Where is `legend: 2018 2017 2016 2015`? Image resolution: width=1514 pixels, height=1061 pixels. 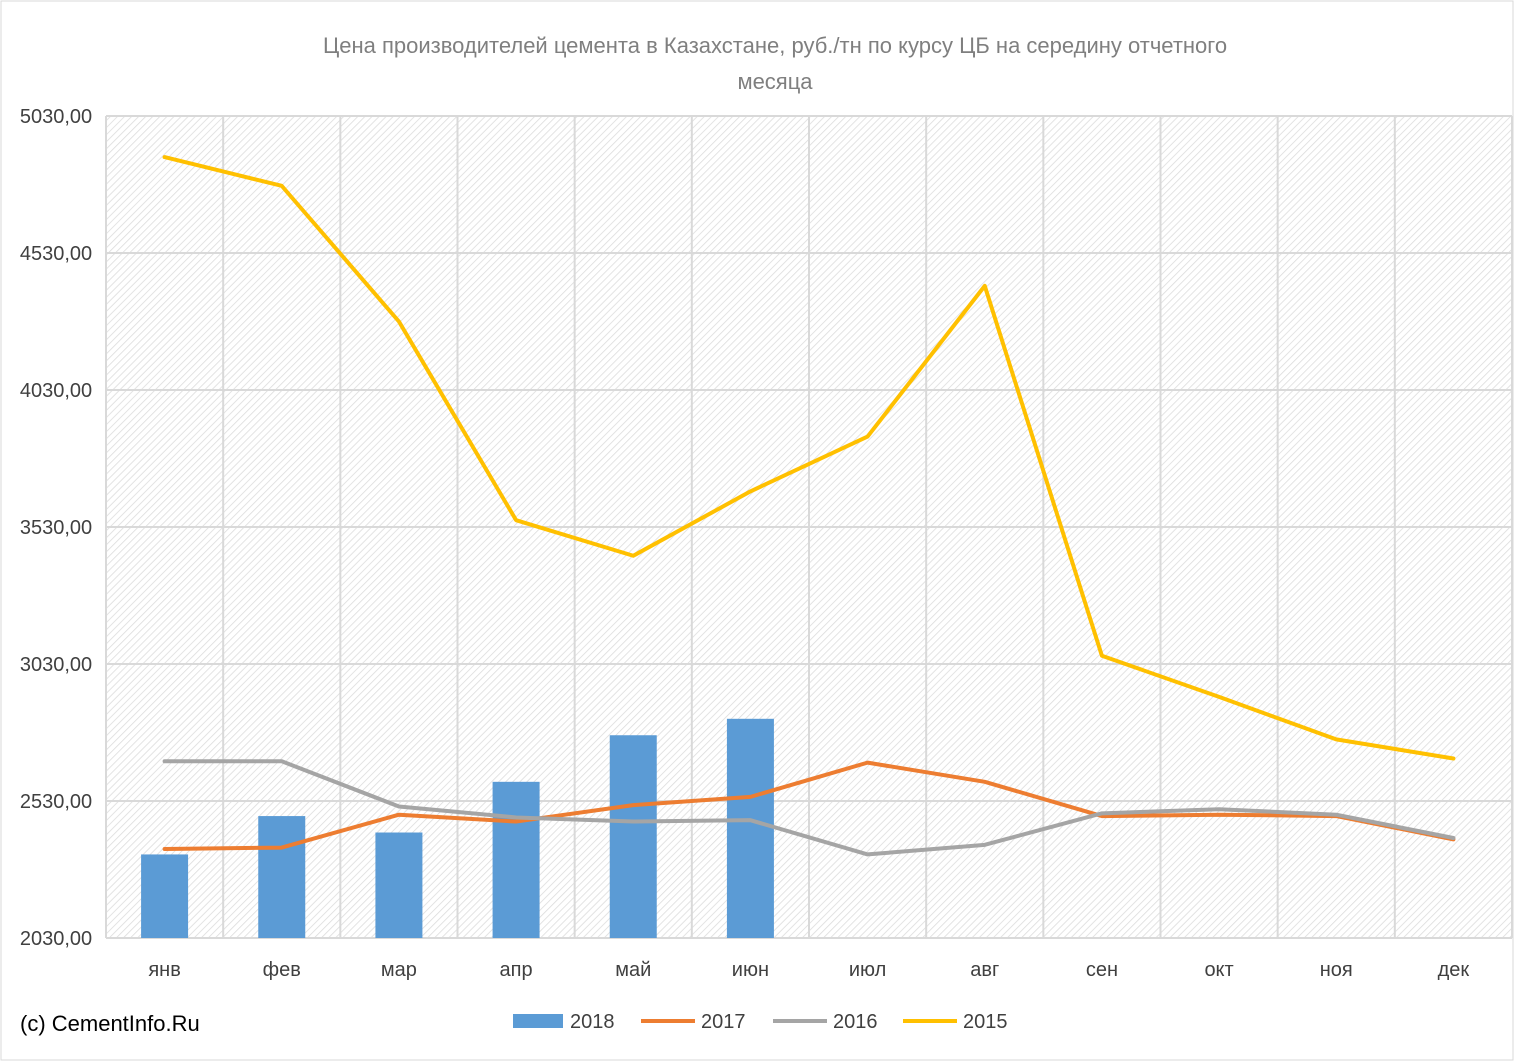
legend: 2018 2017 2016 2015 is located at coordinates (760, 1022).